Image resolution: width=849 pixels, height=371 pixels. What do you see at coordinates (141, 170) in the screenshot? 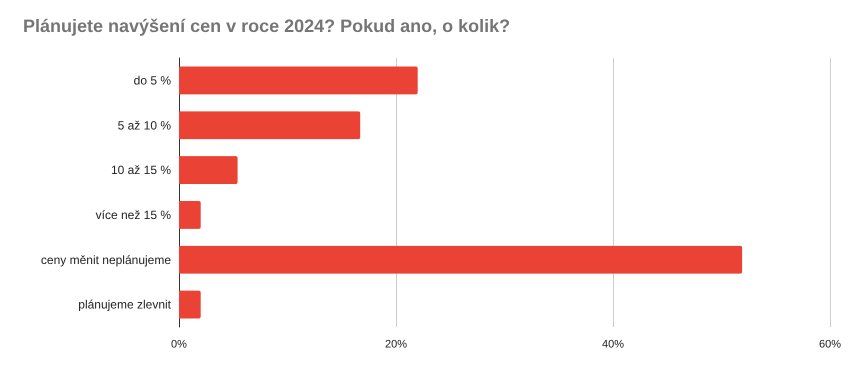
I see `y-tick-label: 10 až 15 %` at bounding box center [141, 170].